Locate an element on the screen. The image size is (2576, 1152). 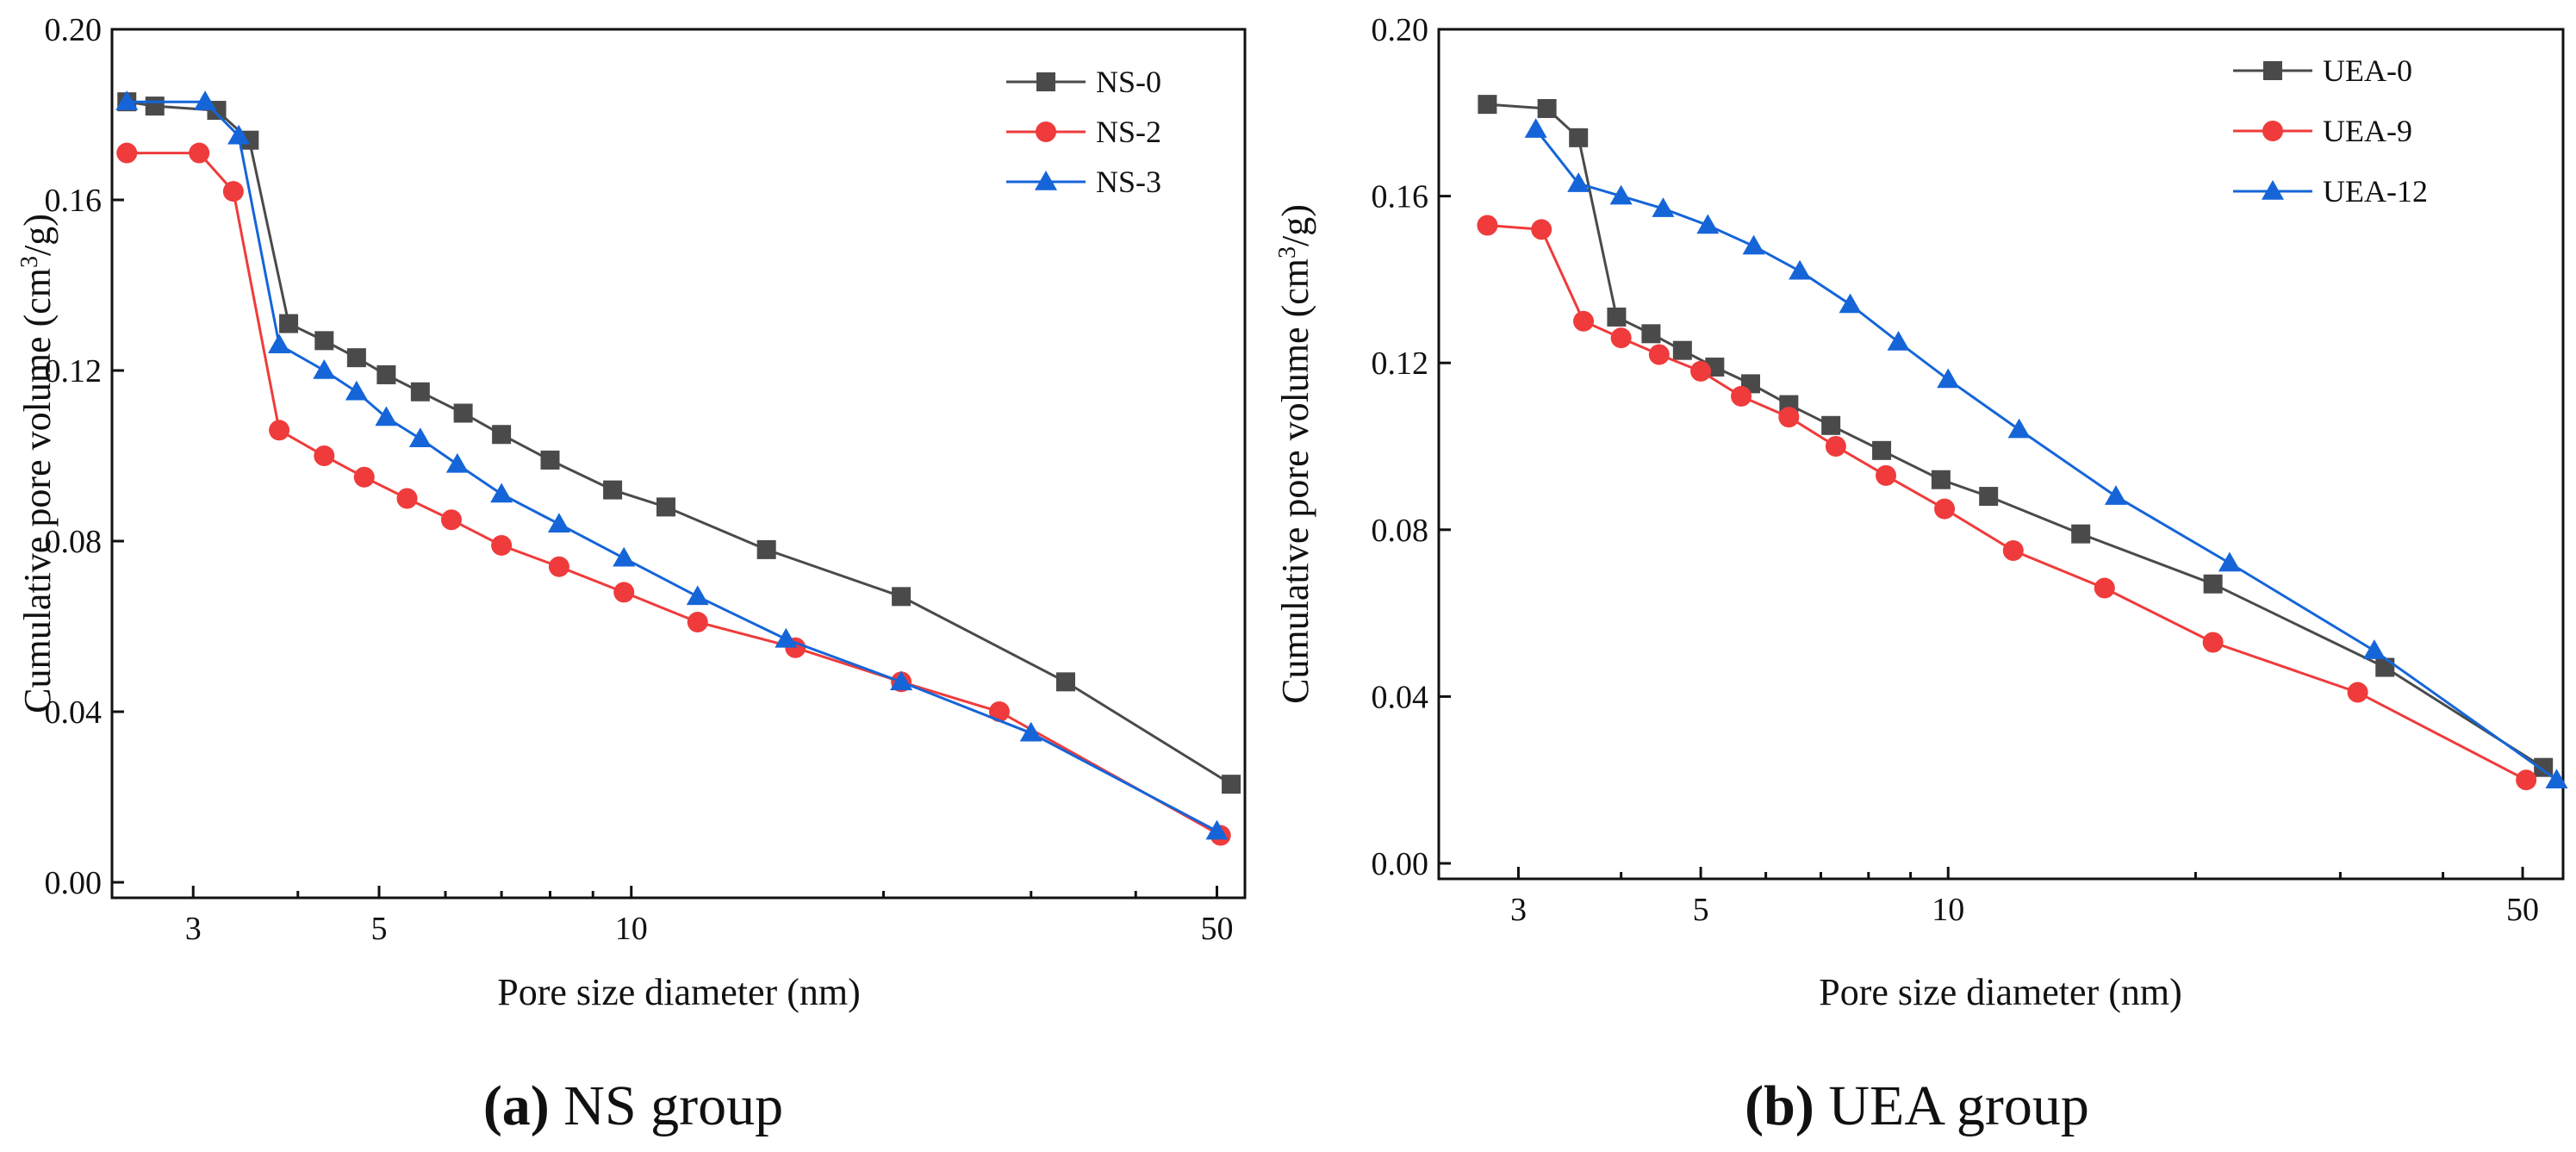
legend: UEA-0 UEA-9 UEA-12 is located at coordinates (2331, 131).